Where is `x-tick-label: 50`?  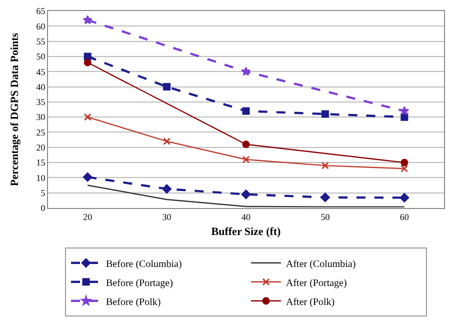
x-tick-label: 50 is located at coordinates (325, 217).